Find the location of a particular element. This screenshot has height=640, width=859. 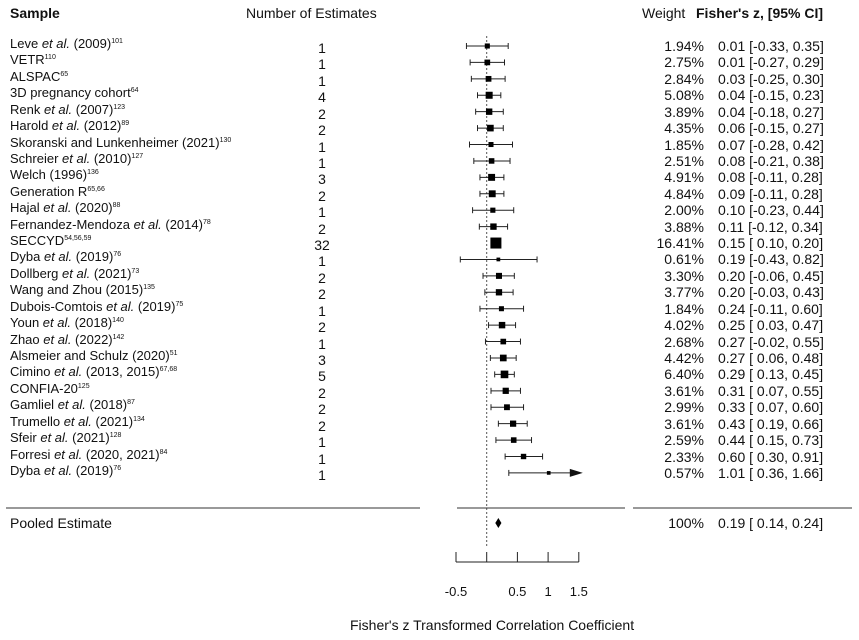

study-label: Skoranski and Lunkenheimer (2021)130 is located at coordinates (120, 142).